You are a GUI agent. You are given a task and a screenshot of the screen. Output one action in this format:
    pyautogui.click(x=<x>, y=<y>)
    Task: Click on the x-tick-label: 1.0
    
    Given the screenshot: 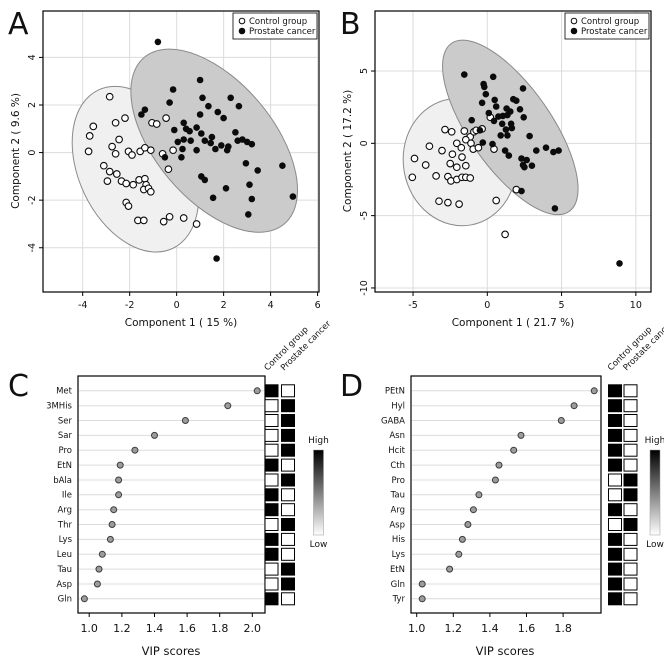 What is the action you would take?
    pyautogui.click(x=417, y=628)
    